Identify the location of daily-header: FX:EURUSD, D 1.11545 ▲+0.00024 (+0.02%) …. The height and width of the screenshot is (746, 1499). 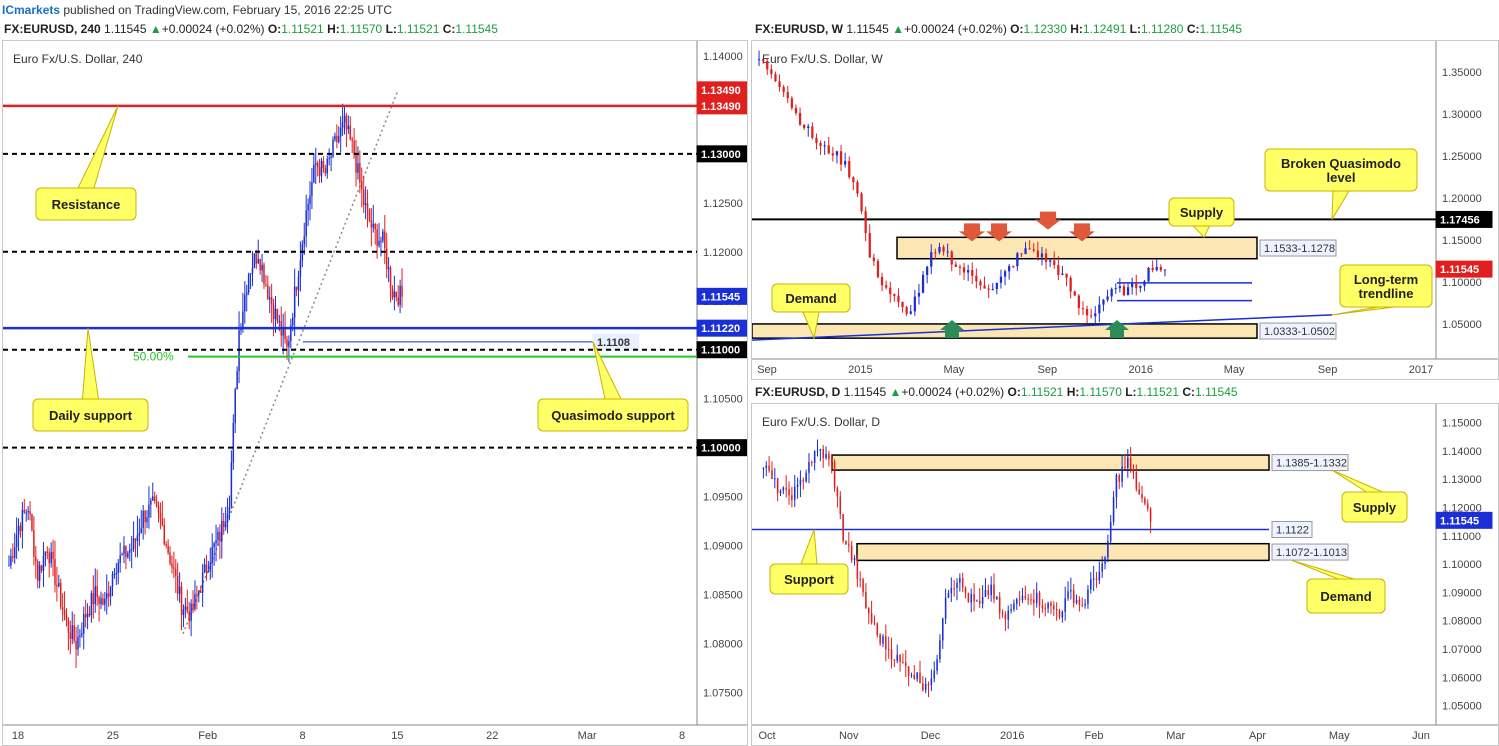
(996, 392).